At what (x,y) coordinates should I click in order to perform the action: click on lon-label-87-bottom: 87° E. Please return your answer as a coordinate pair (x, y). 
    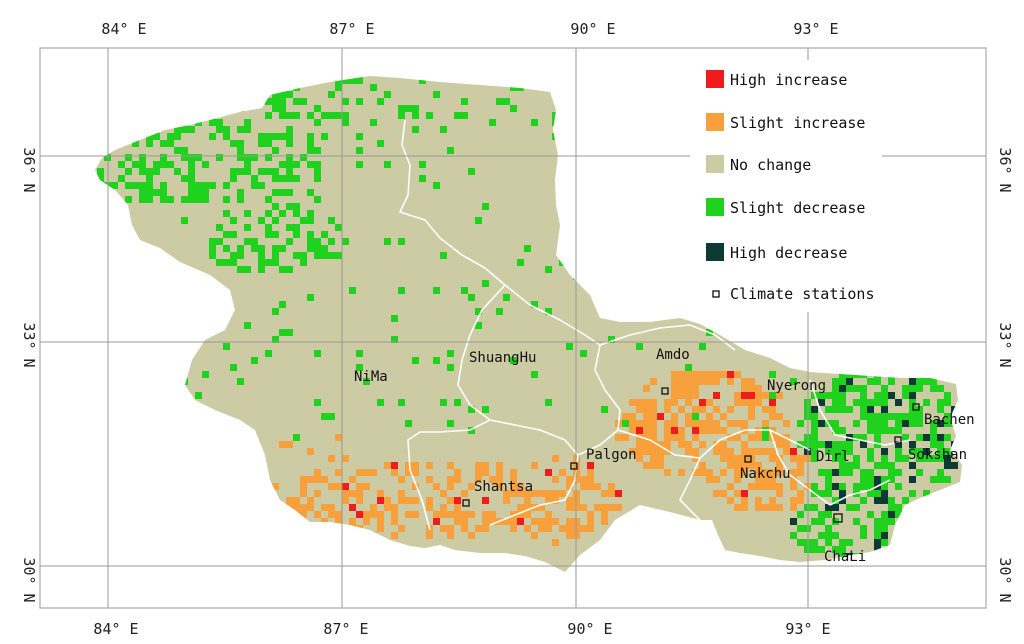
    Looking at the image, I should click on (345, 629).